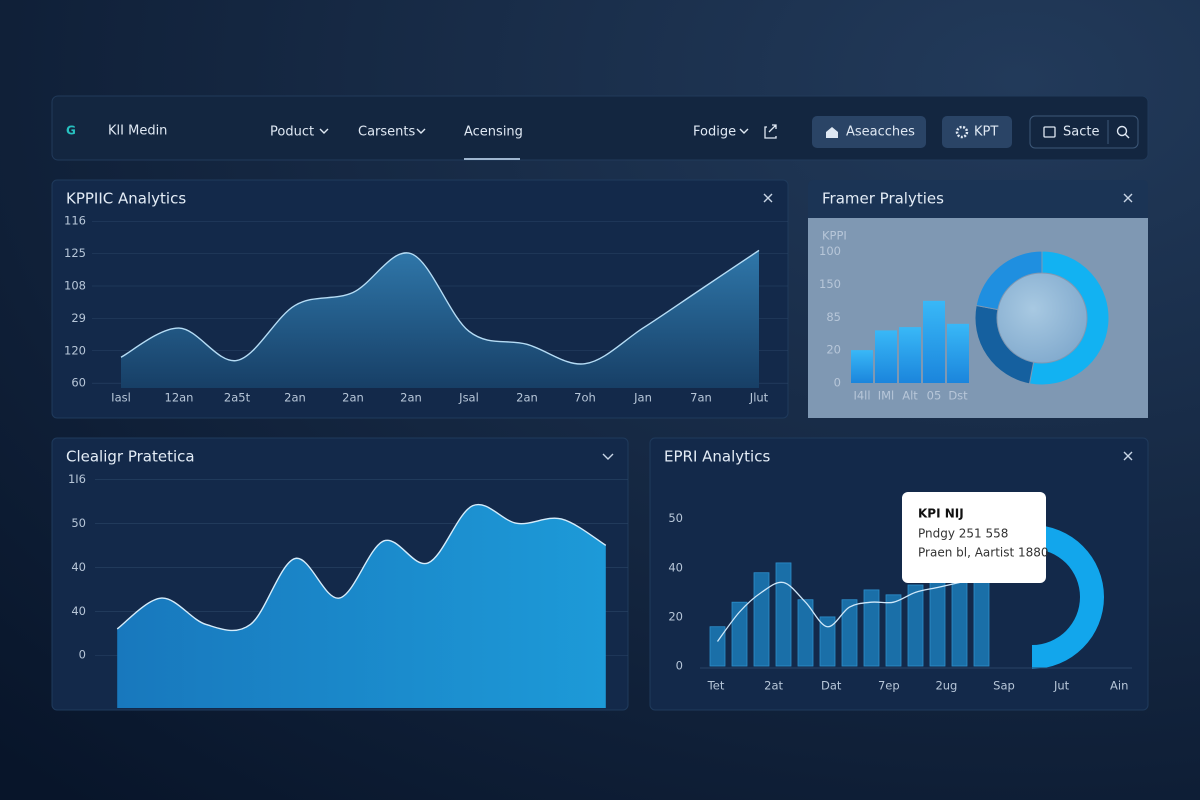  Describe the element at coordinates (910, 396) in the screenshot. I see `x-tick-label: Alt` at that location.